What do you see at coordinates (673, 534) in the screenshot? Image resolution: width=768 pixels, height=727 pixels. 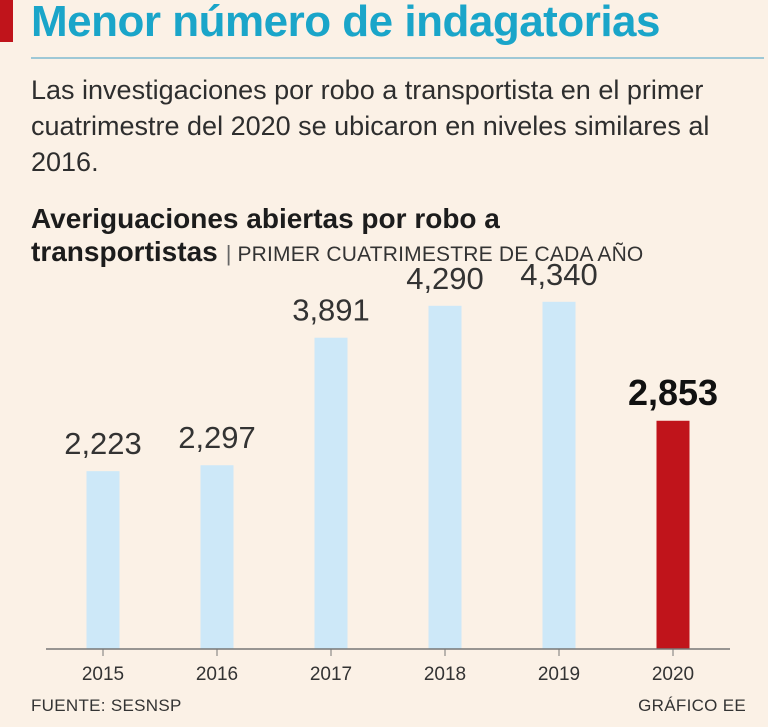 I see `bar-2020` at bounding box center [673, 534].